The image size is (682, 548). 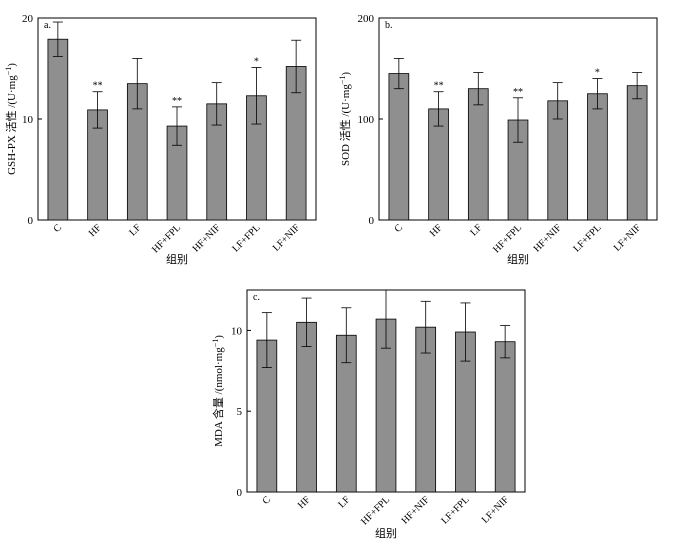 I want to click on y-axis-title-main: SOD 活性 /(U·mg, so click(x=345, y=125).